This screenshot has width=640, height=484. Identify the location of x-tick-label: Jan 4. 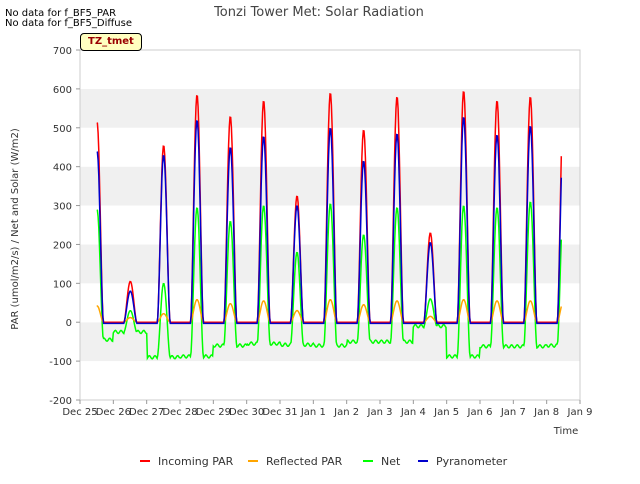
(413, 412).